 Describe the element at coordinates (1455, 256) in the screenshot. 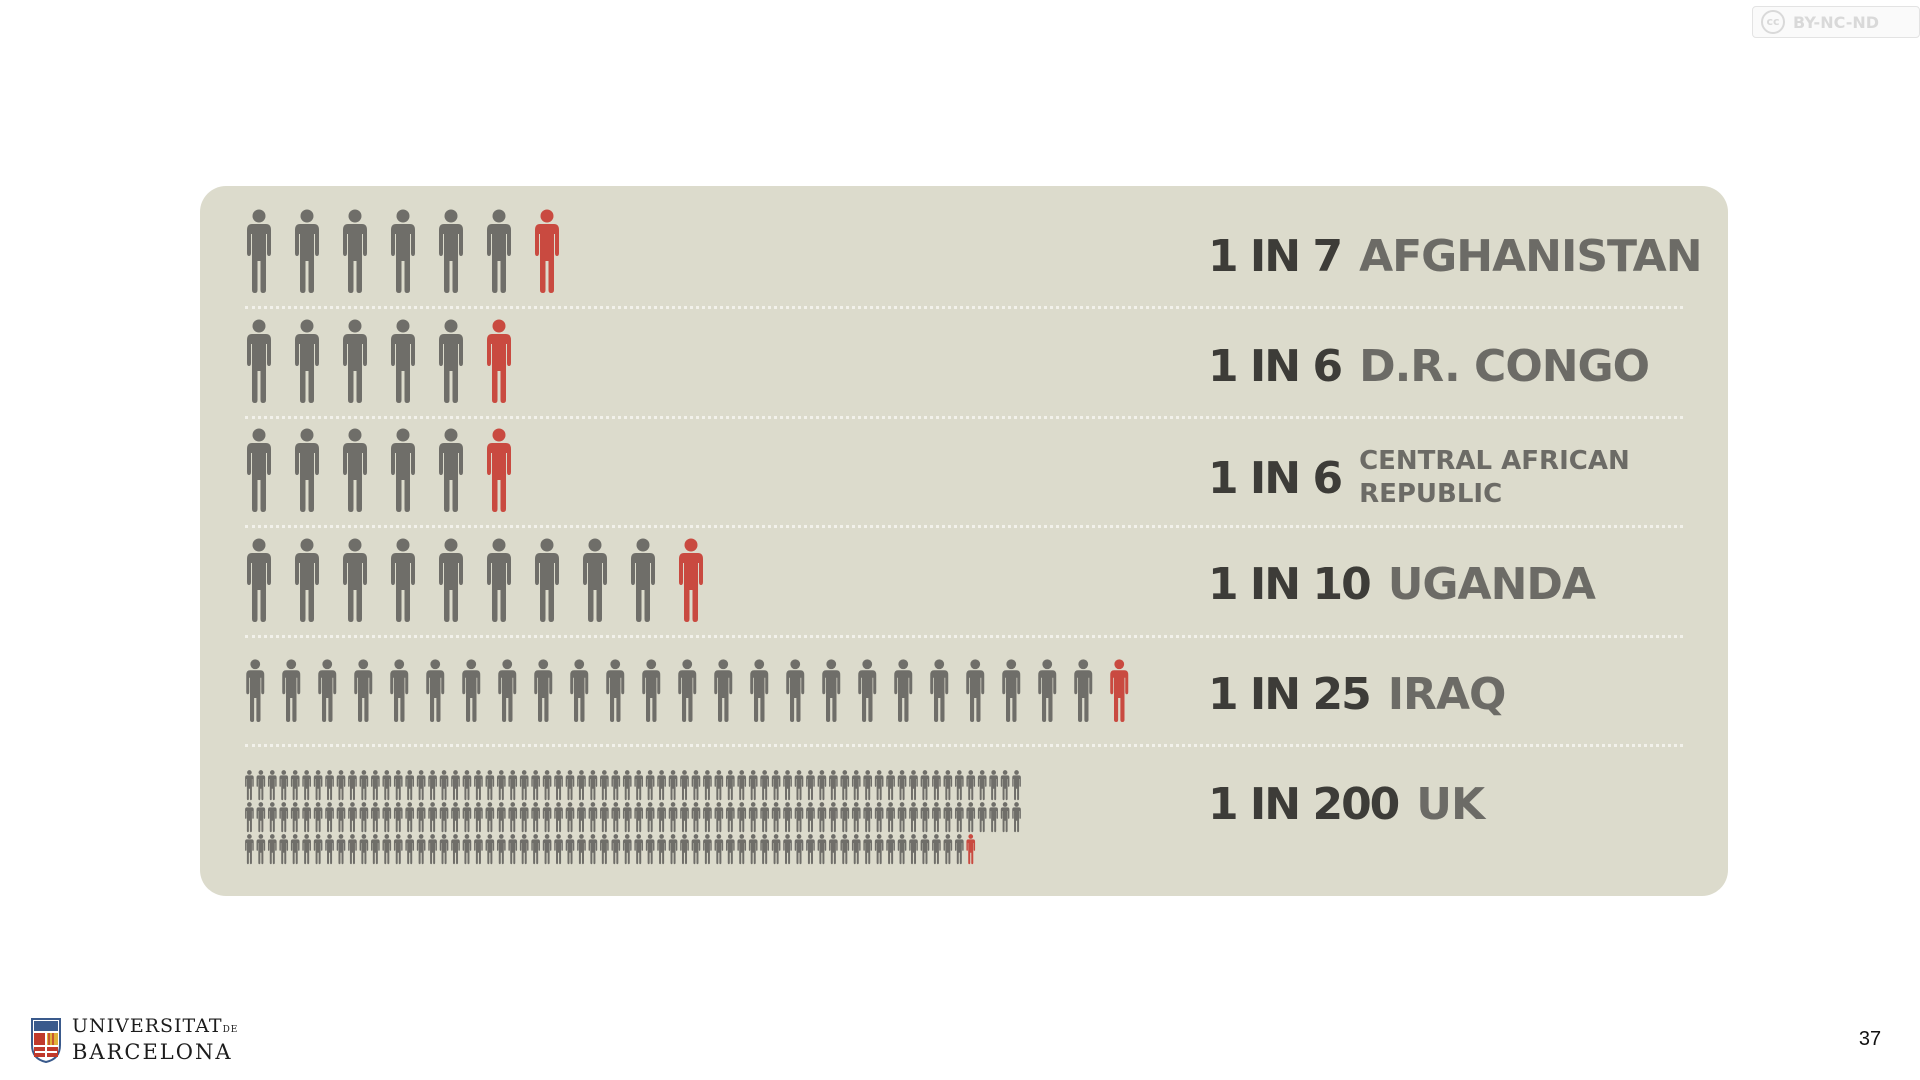

I see `row-label-afghanistan: 1 IN 7 AFGHANISTAN` at that location.